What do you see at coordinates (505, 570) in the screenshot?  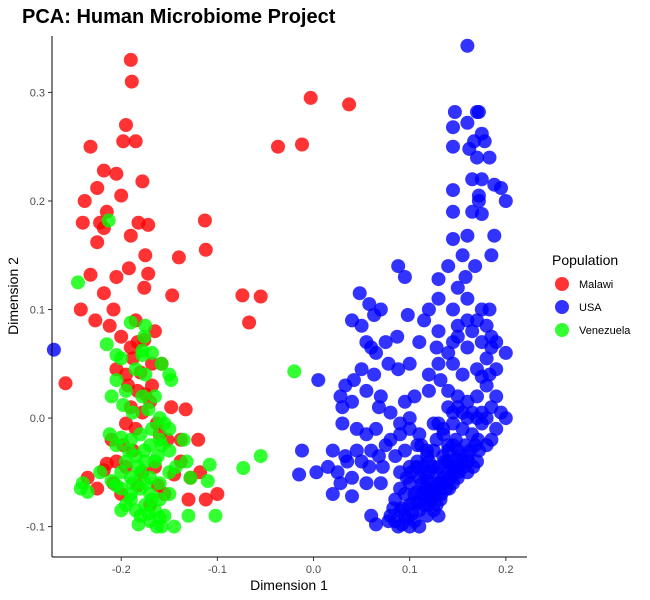 I see `x-tick-label: 0.2` at bounding box center [505, 570].